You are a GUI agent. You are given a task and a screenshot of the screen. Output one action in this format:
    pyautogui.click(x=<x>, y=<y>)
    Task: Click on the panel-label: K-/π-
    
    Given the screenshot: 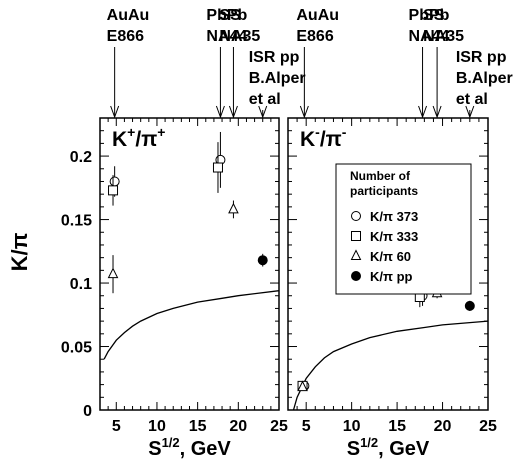 What is the action you would take?
    pyautogui.click(x=323, y=137)
    